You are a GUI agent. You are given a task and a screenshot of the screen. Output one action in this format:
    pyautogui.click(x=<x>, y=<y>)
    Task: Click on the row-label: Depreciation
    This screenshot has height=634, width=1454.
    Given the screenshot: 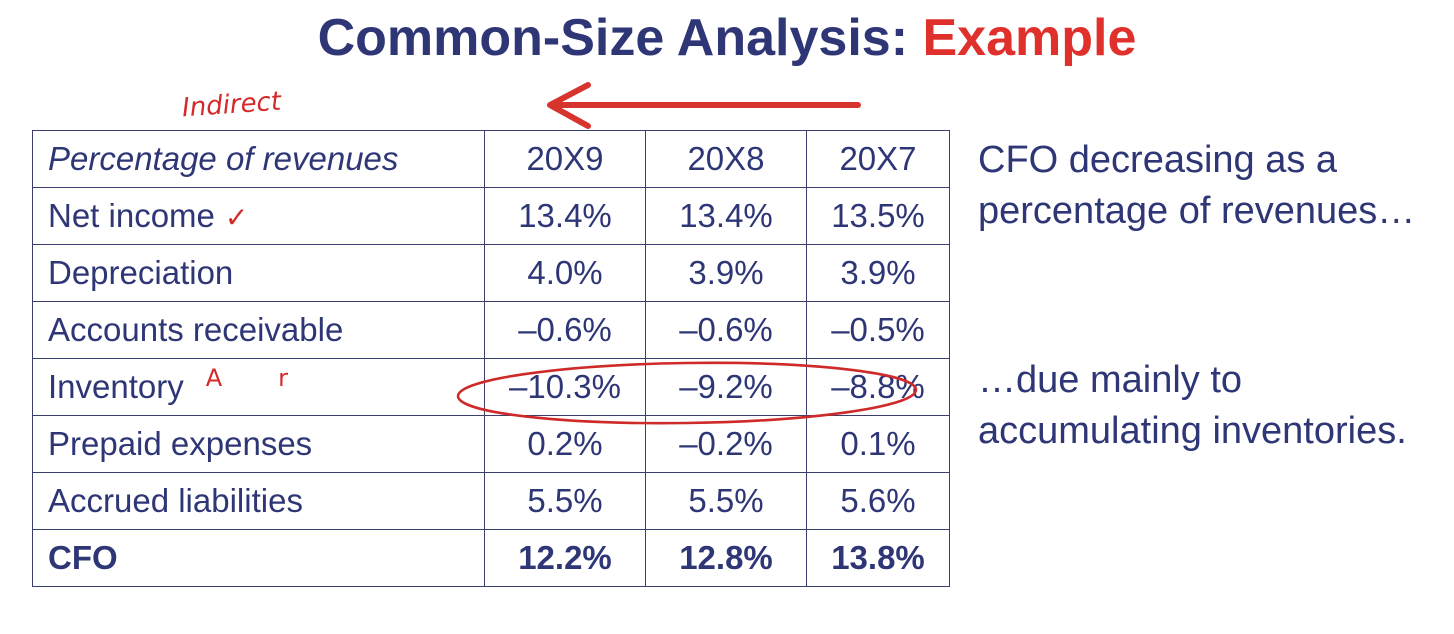 What is the action you would take?
    pyautogui.click(x=258, y=273)
    